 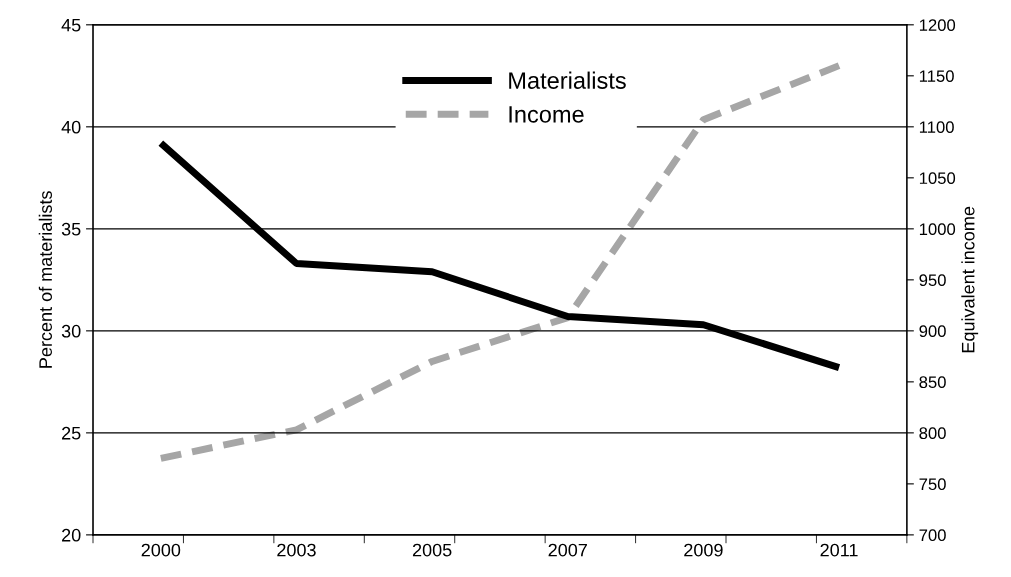 What do you see at coordinates (45, 279) in the screenshot?
I see `y-axis-title: Percent of materialists` at bounding box center [45, 279].